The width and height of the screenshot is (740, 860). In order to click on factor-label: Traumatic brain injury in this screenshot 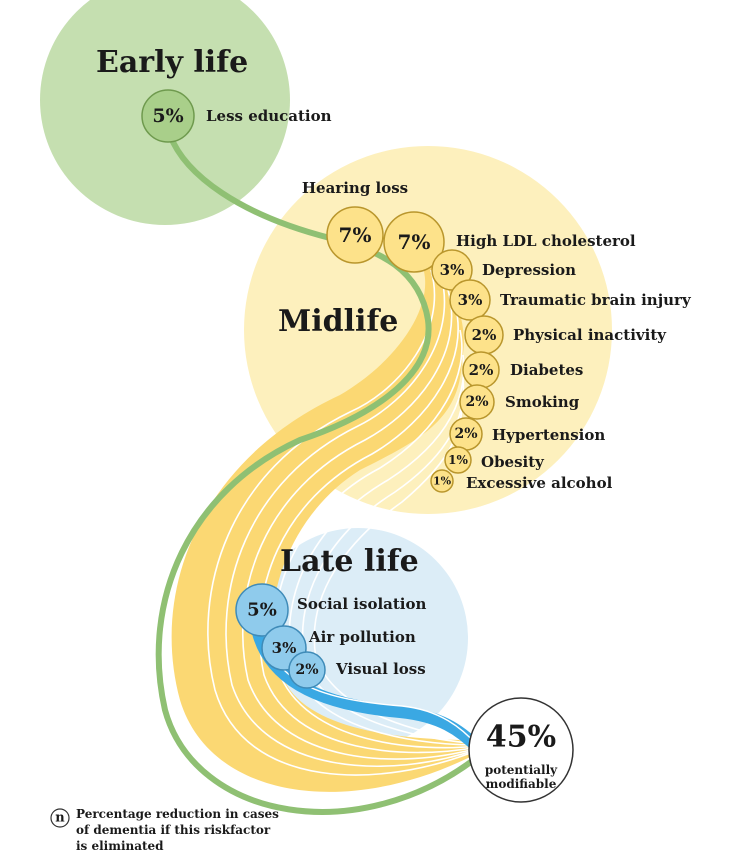, I will do `click(596, 300)`.